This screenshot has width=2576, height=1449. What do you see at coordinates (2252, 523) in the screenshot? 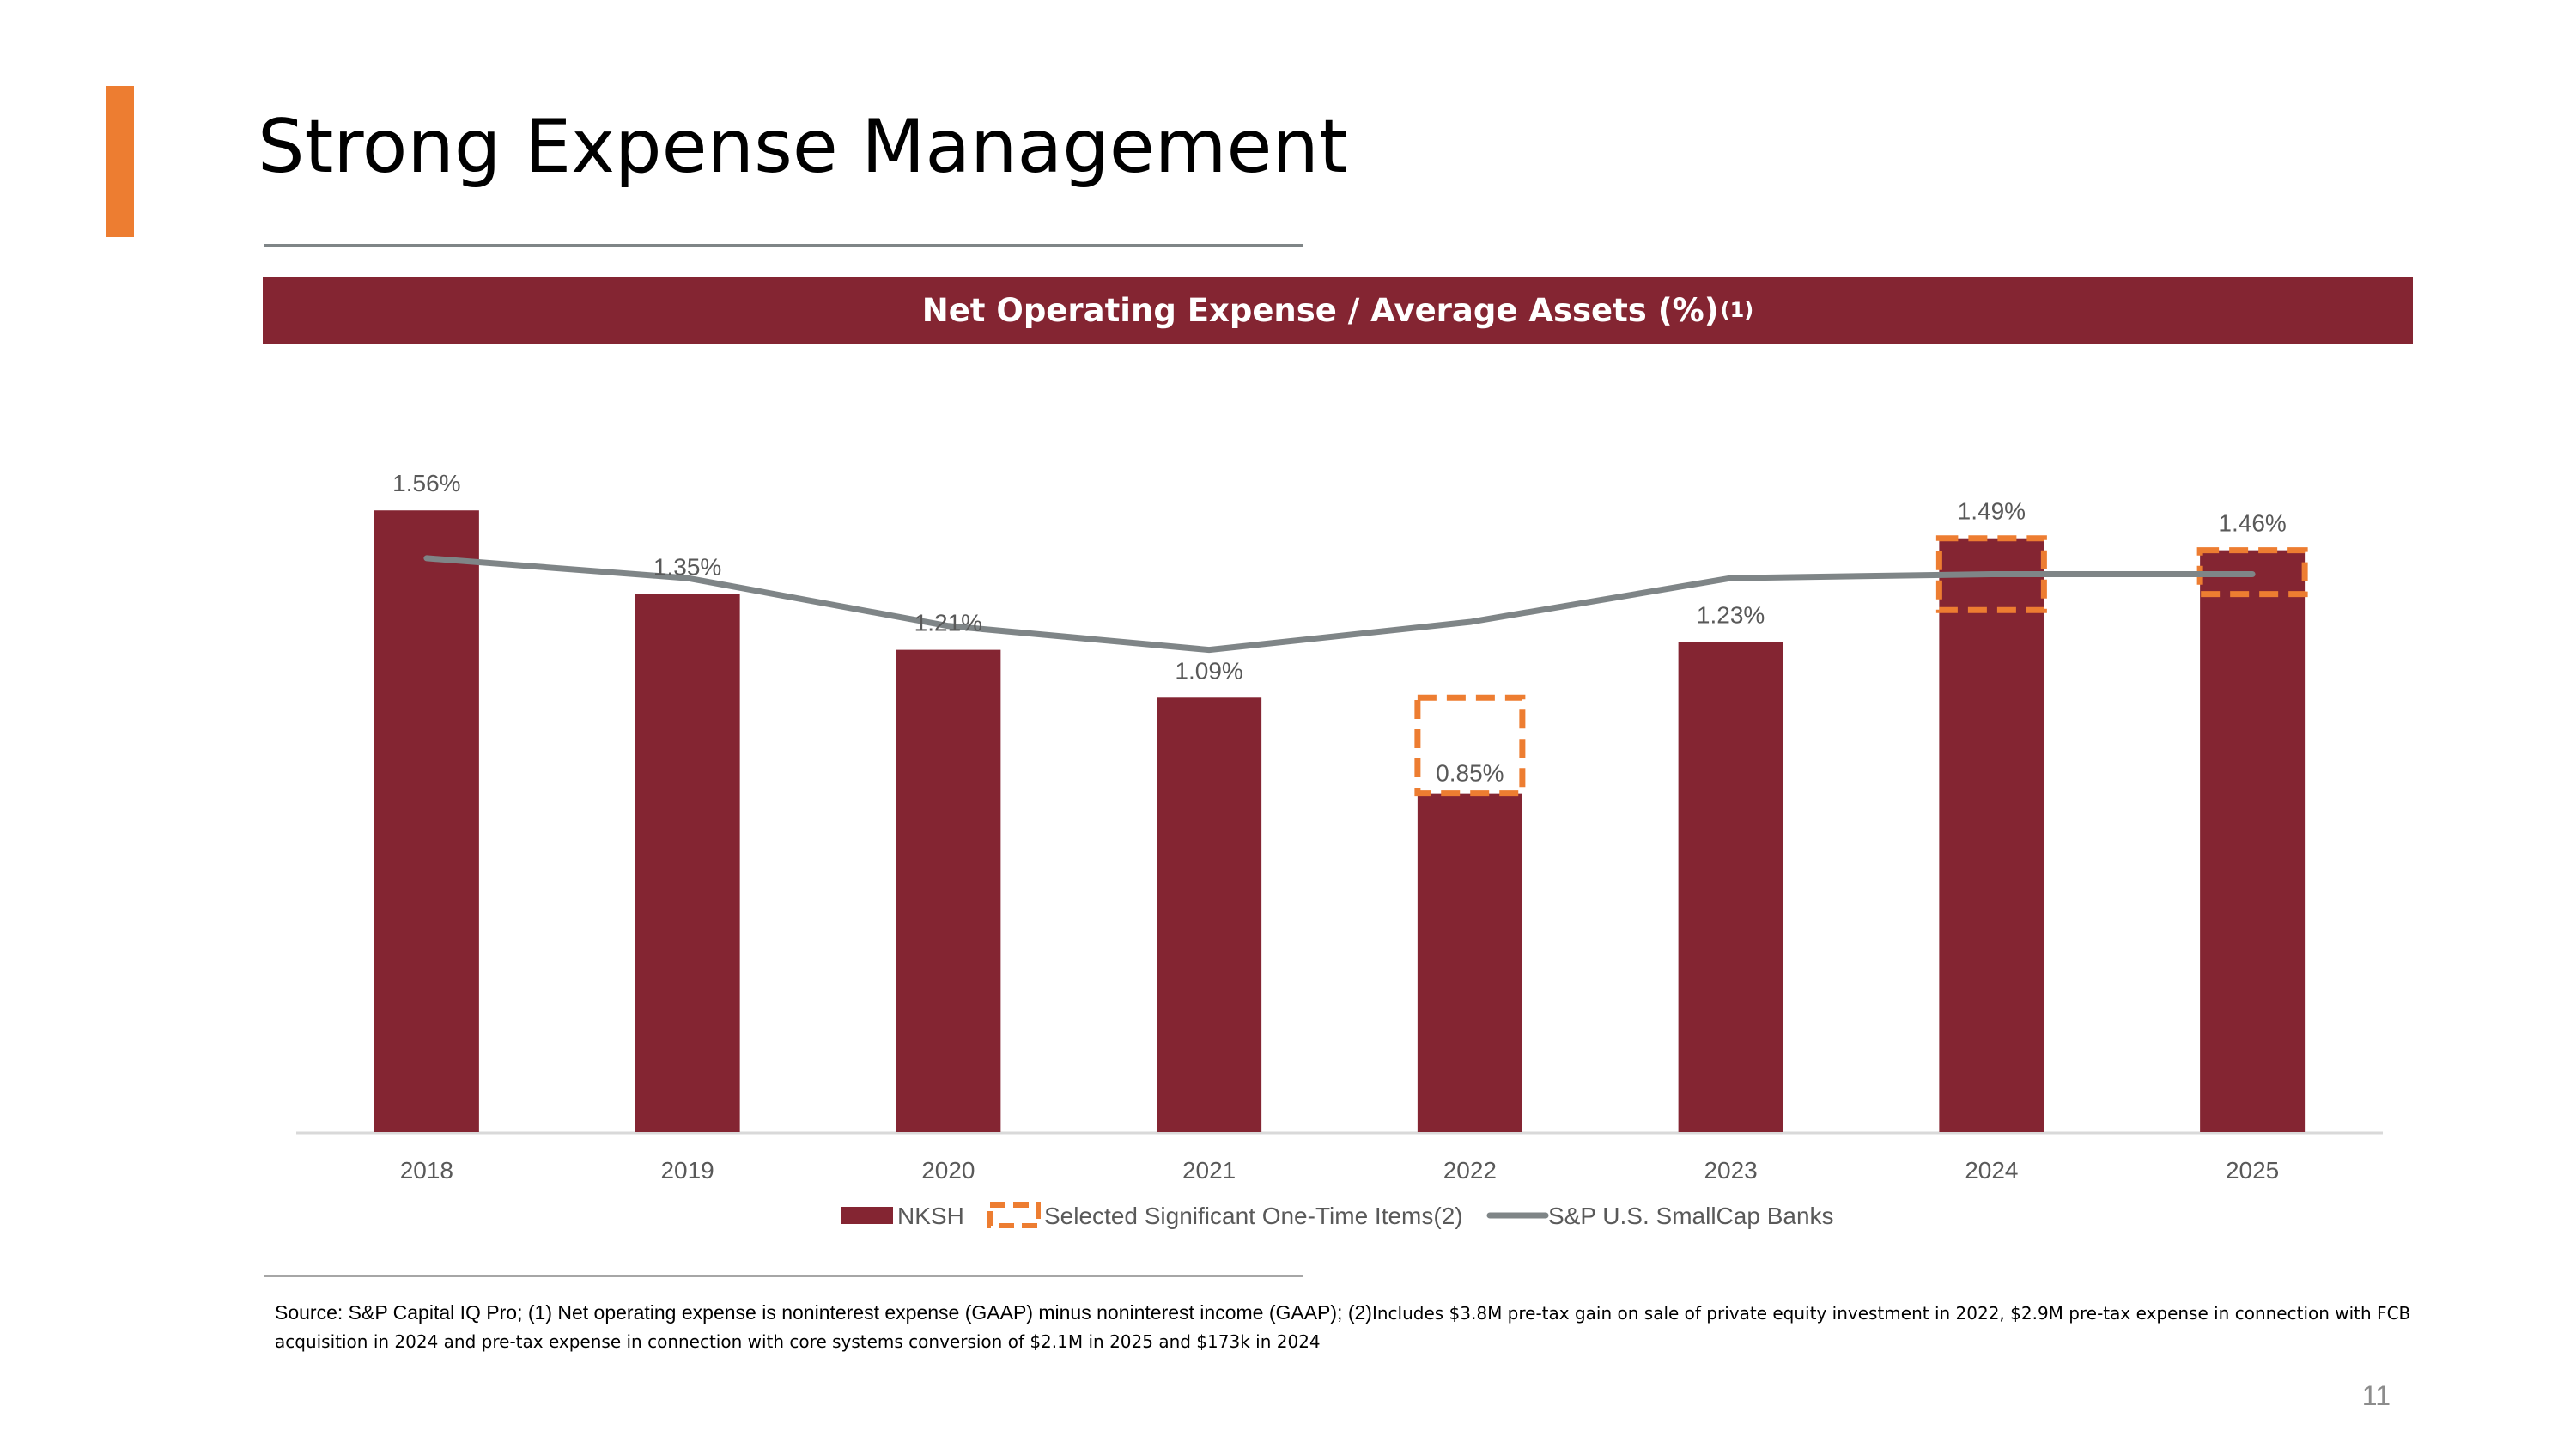
I see `data-label-2025: 1.46%` at bounding box center [2252, 523].